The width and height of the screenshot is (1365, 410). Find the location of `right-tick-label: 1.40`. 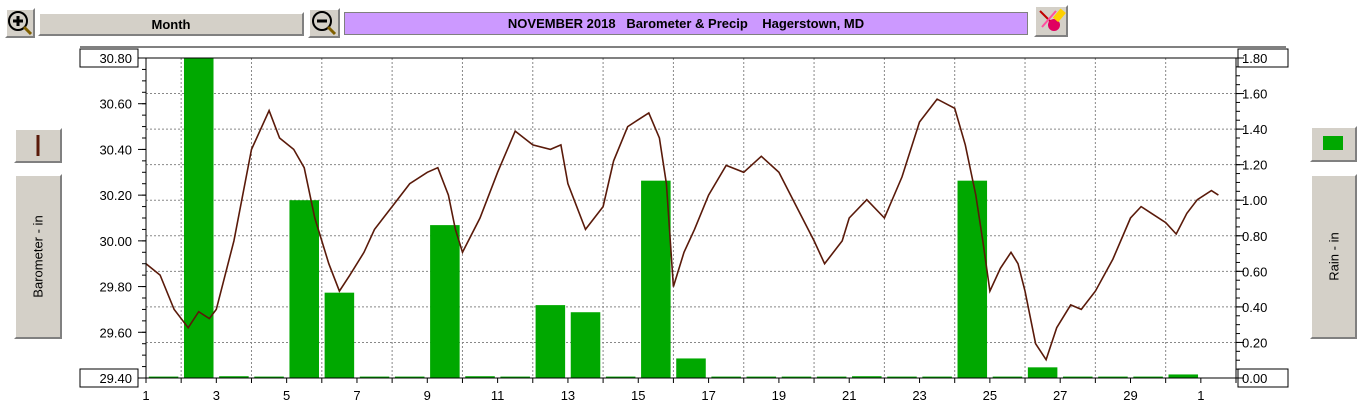

right-tick-label: 1.40 is located at coordinates (1254, 129).